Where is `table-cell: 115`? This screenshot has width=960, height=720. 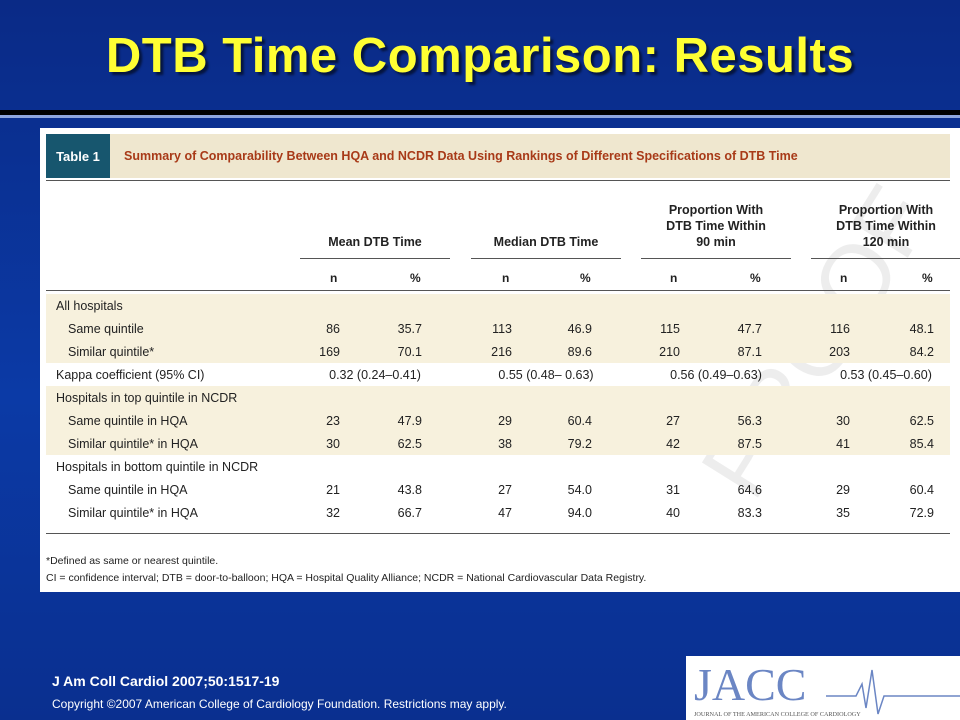
table-cell: 115 is located at coordinates (670, 329).